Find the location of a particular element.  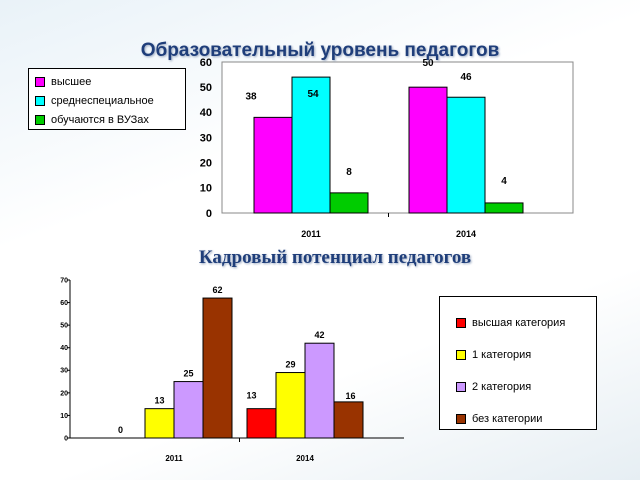

data-label: 8 is located at coordinates (349, 172).